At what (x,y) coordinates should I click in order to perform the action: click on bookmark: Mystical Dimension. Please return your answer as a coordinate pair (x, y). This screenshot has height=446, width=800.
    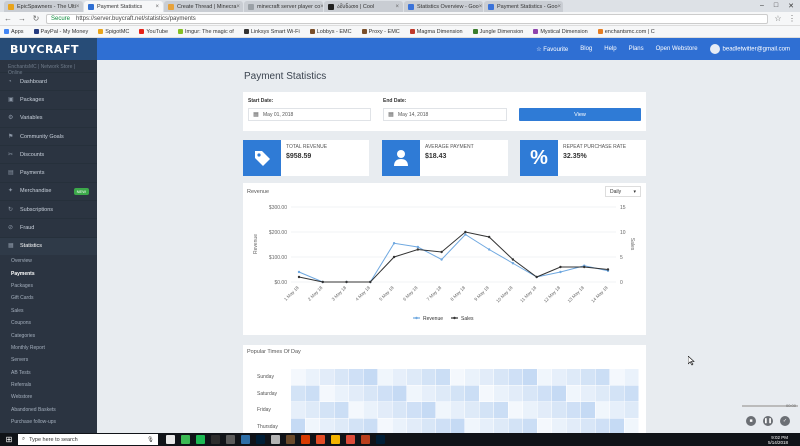
    Looking at the image, I should click on (560, 32).